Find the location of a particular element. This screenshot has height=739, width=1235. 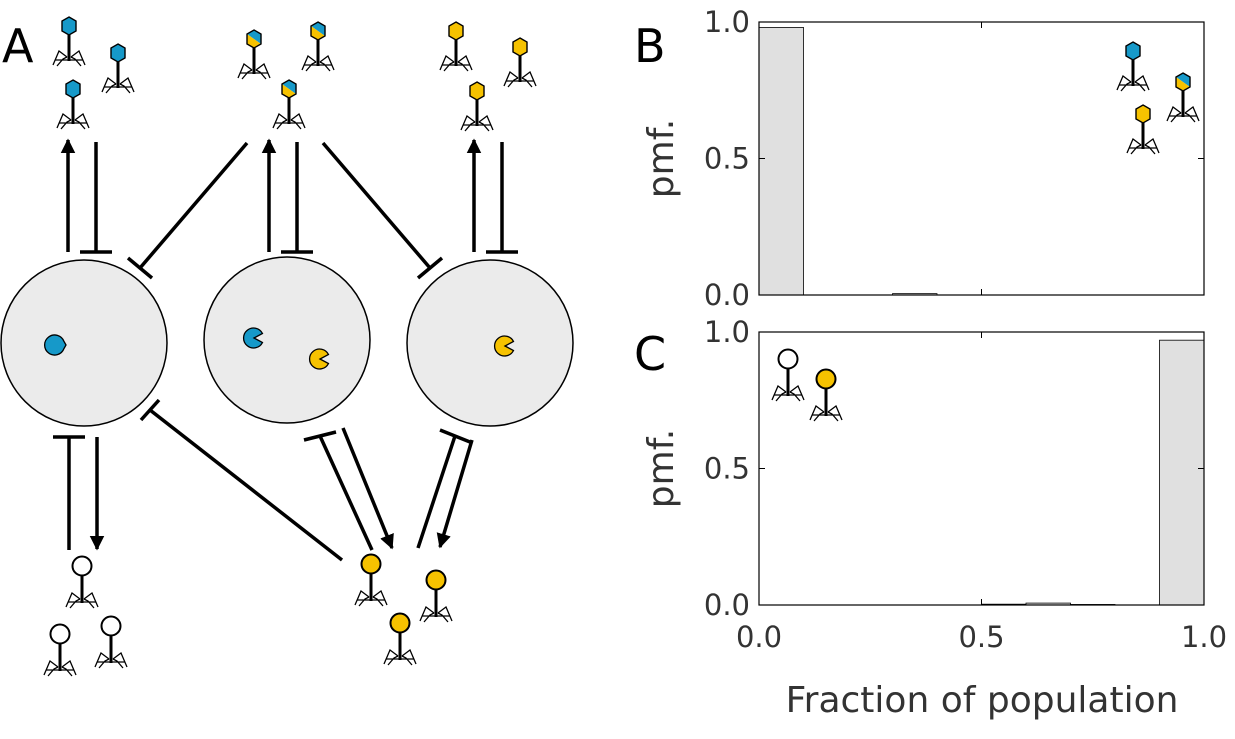

panel-label-c: C is located at coordinates (650, 354).